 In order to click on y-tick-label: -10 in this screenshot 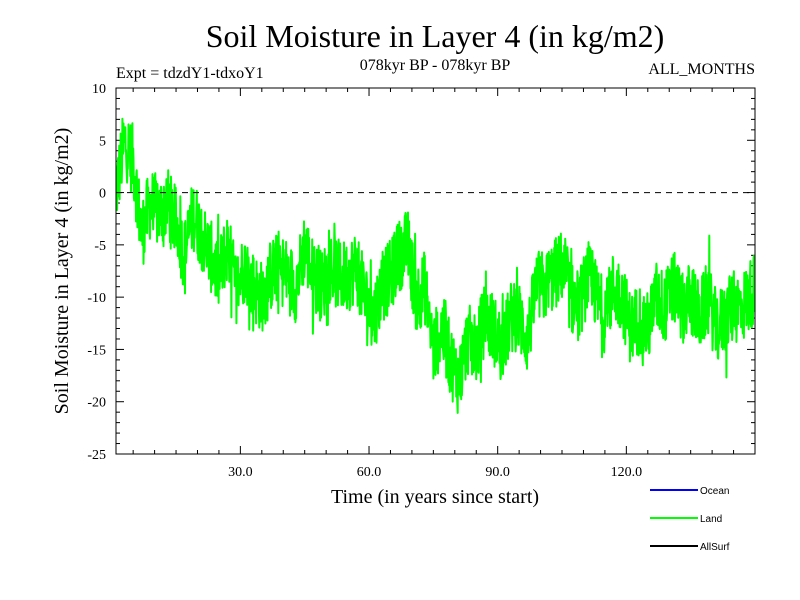, I will do `click(96, 298)`.